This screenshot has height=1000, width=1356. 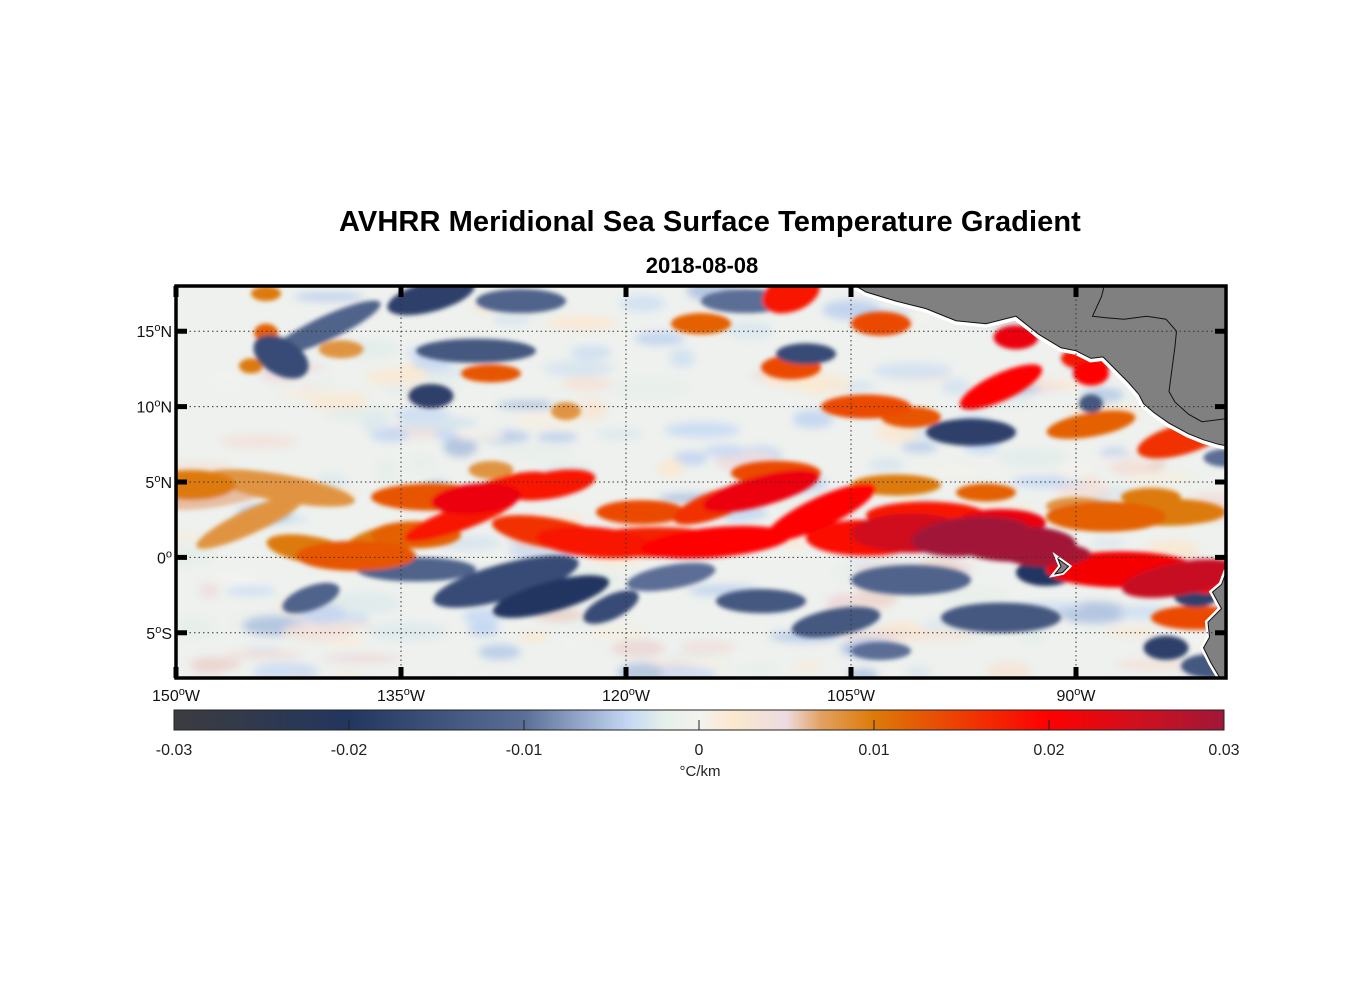 What do you see at coordinates (700, 771) in the screenshot?
I see `colorbar-unit-label: °C/km` at bounding box center [700, 771].